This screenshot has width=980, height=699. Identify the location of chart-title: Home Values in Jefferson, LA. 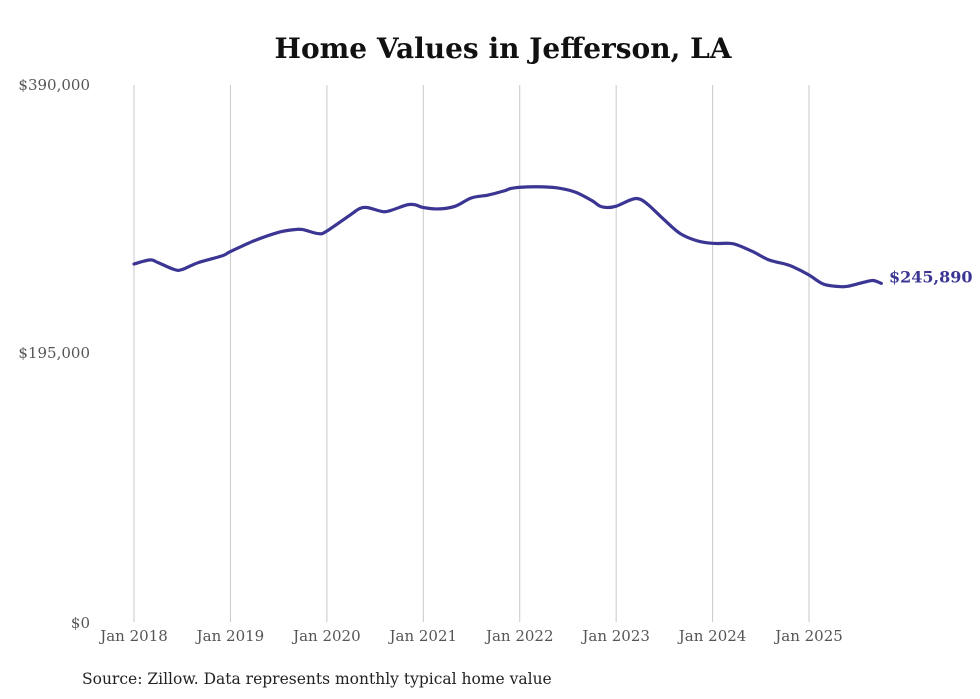
(504, 48).